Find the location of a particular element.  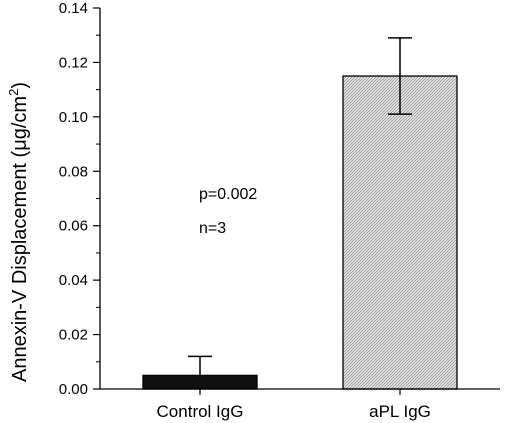

p-value-annotation: p=0.002 is located at coordinates (228, 194).